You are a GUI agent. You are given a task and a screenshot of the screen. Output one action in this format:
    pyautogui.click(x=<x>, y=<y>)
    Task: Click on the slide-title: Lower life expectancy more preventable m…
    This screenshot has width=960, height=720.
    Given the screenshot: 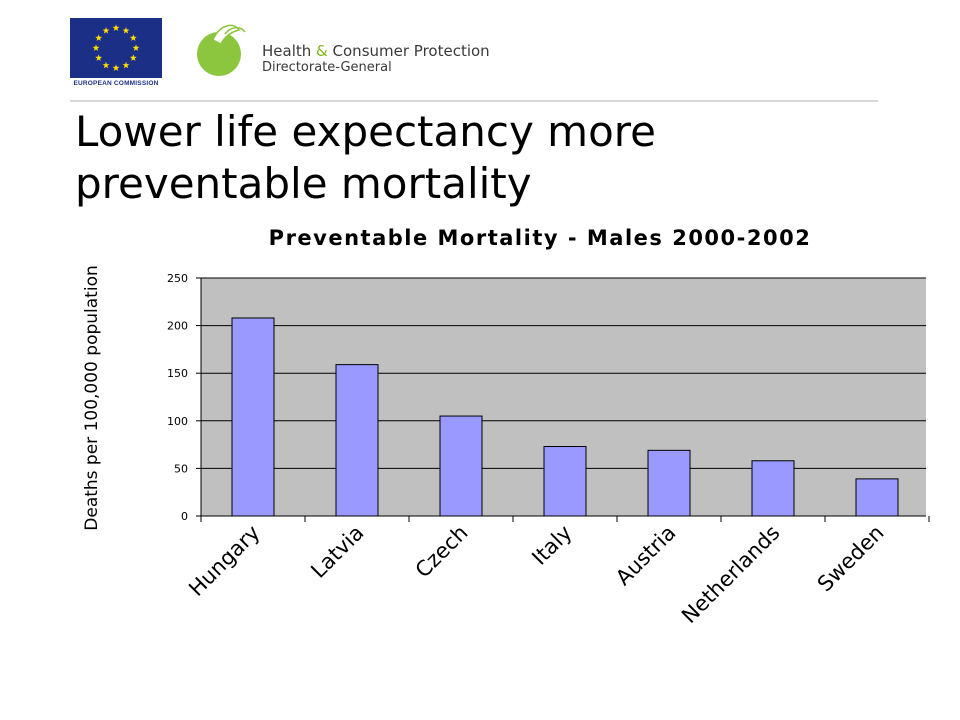 What is the action you would take?
    pyautogui.click(x=365, y=157)
    